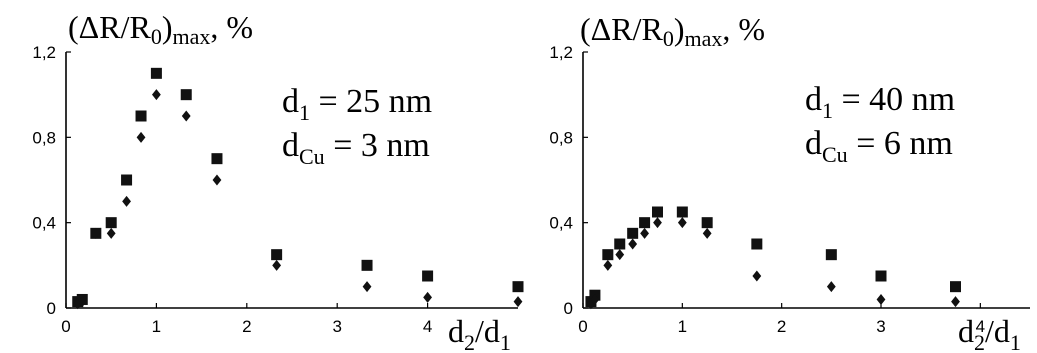 The height and width of the screenshot is (353, 1037). I want to click on data-points, so click(773, 258).